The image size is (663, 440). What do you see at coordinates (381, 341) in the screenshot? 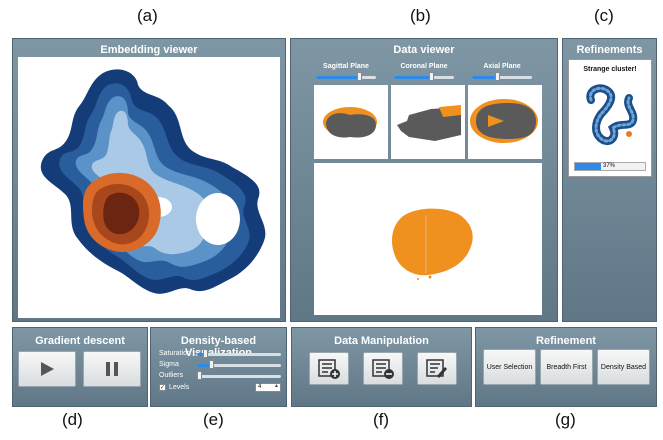
I see `data-manipulation-title: Data Manipulation` at bounding box center [381, 341].